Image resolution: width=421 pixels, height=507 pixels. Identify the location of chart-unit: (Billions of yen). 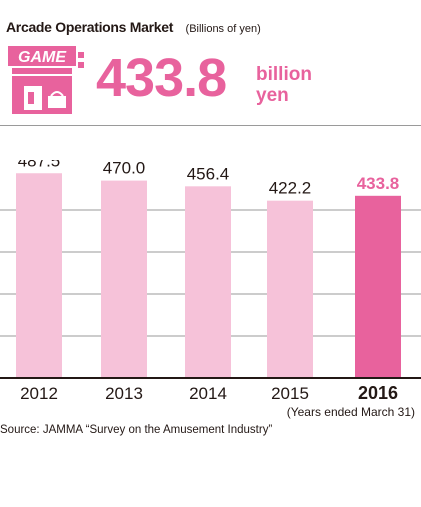
(223, 29).